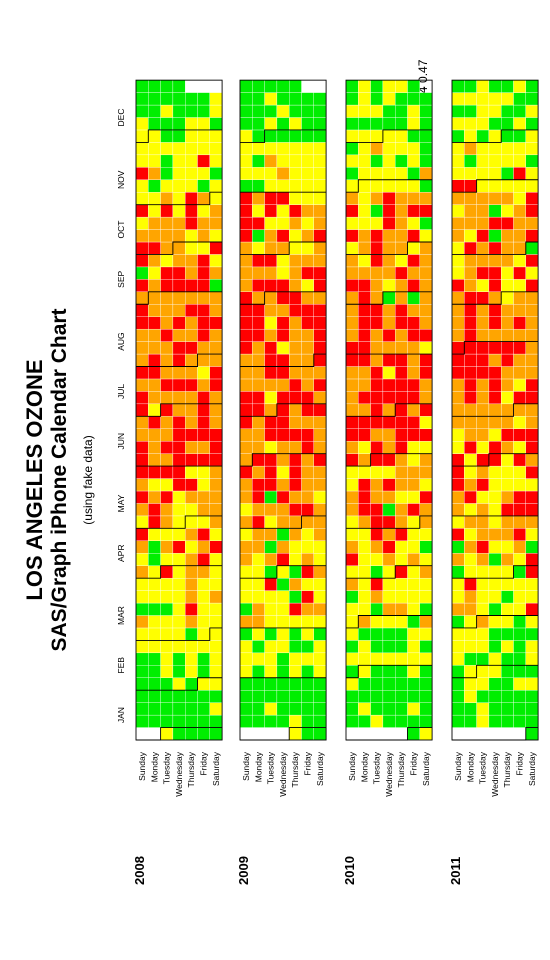 This screenshot has width=550, height=960. I want to click on month-label: JAN, so click(121, 715).